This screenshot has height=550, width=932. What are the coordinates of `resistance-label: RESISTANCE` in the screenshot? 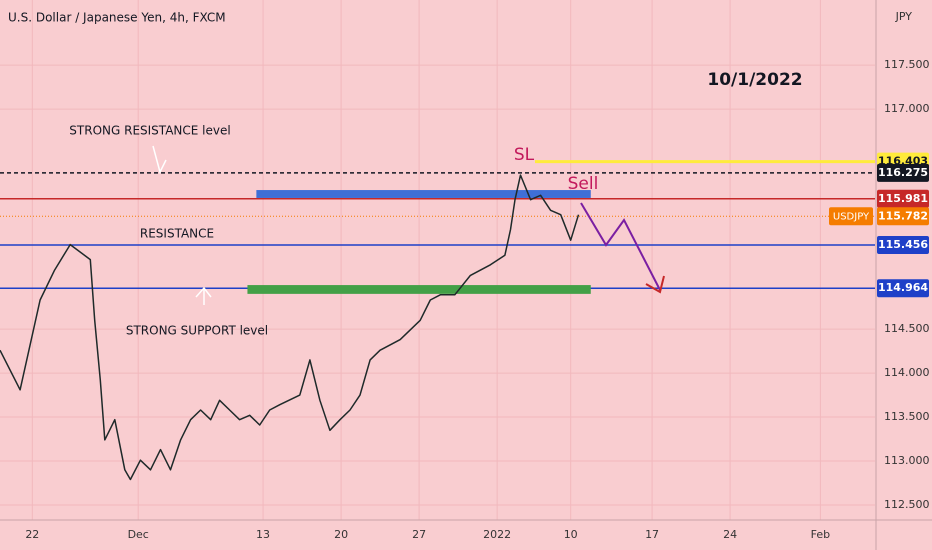 It's located at (177, 234).